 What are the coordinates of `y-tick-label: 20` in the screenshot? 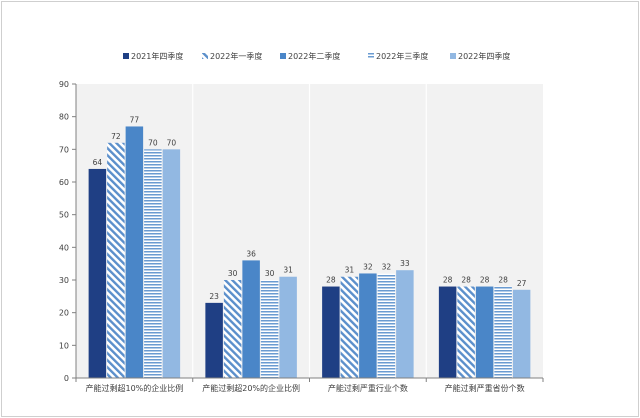 It's located at (64, 313).